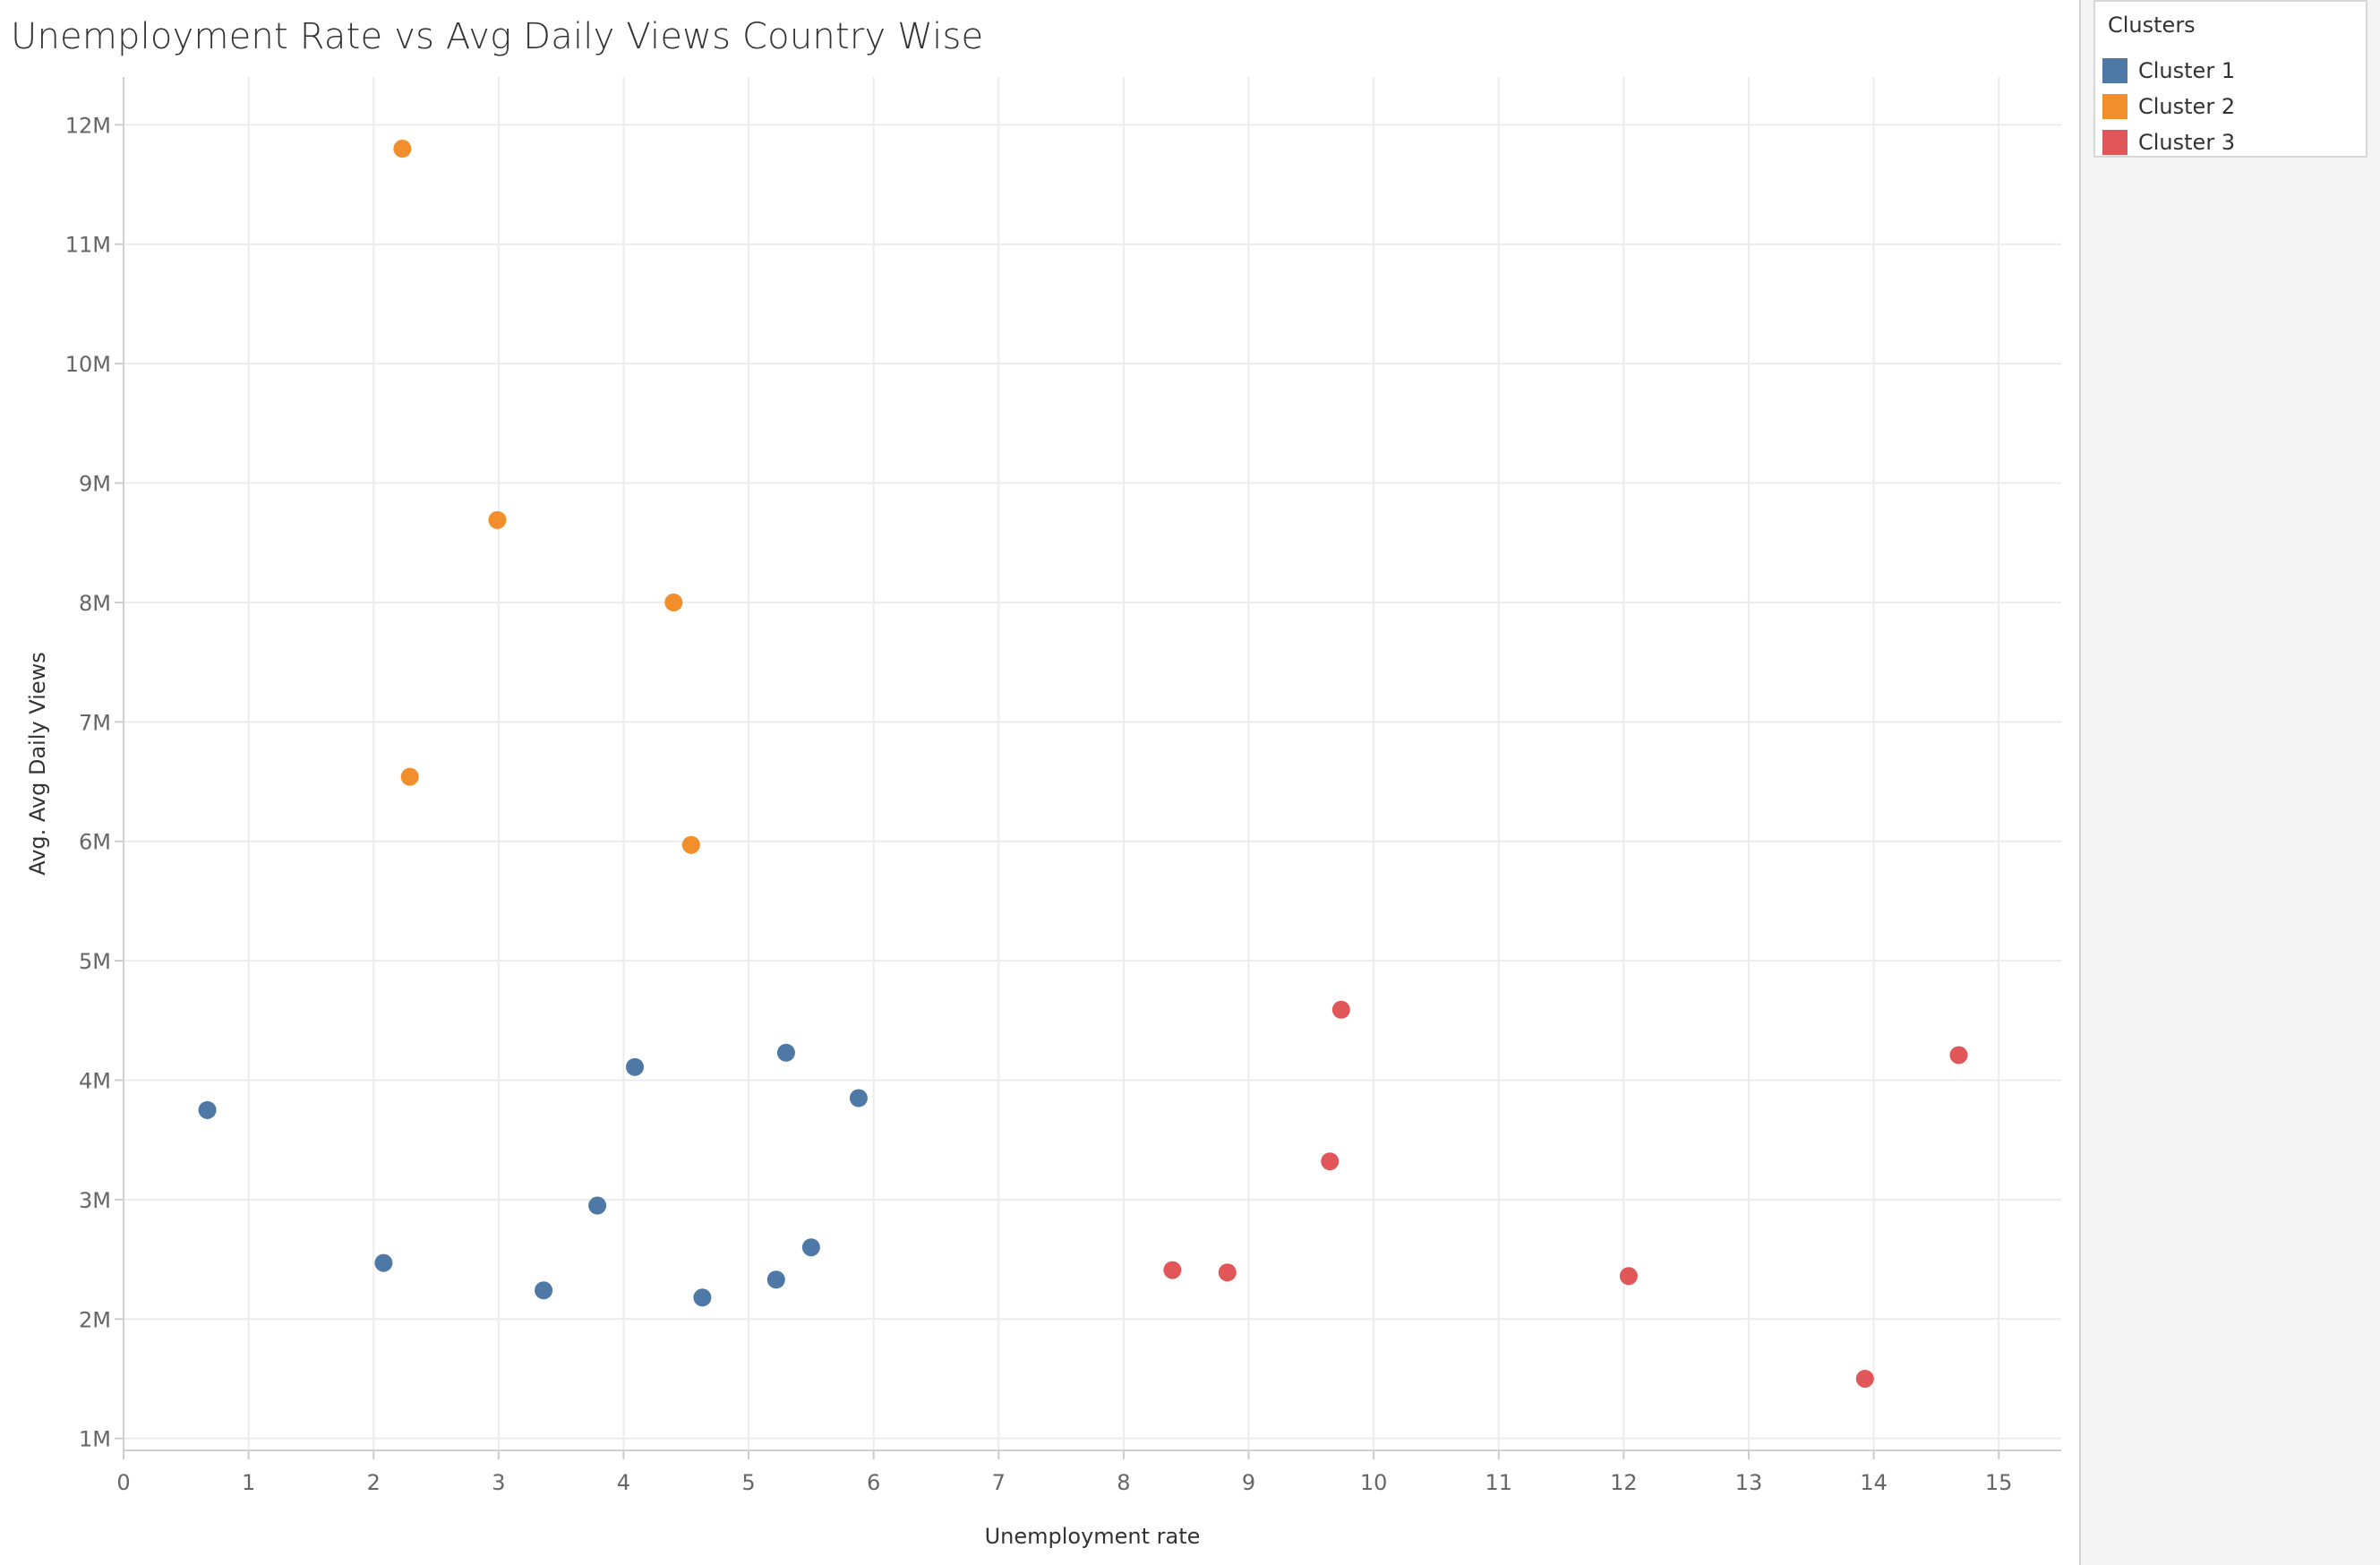 The width and height of the screenshot is (2380, 1565). What do you see at coordinates (249, 1483) in the screenshot?
I see `x-tick-label: 1` at bounding box center [249, 1483].